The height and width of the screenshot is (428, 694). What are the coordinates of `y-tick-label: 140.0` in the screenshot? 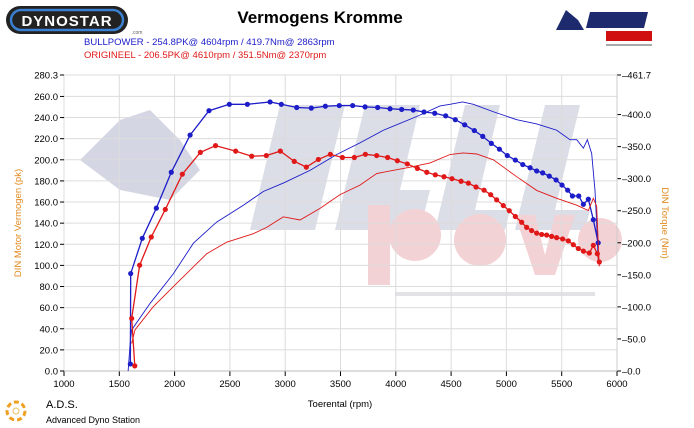 It's located at (46, 224).